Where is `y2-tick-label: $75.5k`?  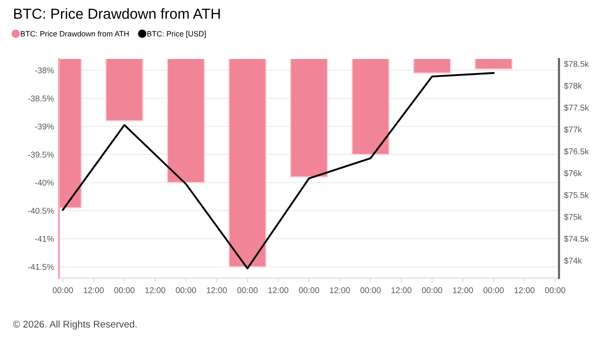
y2-tick-label: $75.5k is located at coordinates (576, 195).